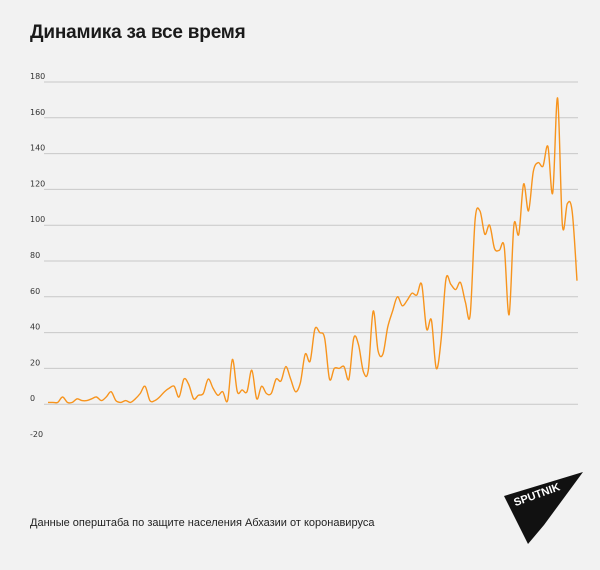 The width and height of the screenshot is (600, 570). What do you see at coordinates (138, 32) in the screenshot?
I see `chart-title: Динамика за все время` at bounding box center [138, 32].